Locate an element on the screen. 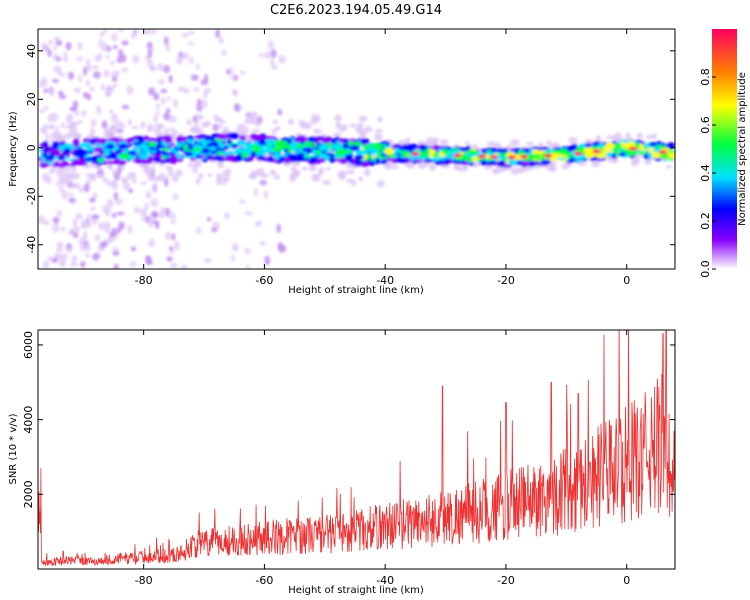 The width and height of the screenshot is (750, 600). colorbar-tick-label: 0.2 is located at coordinates (705, 221).